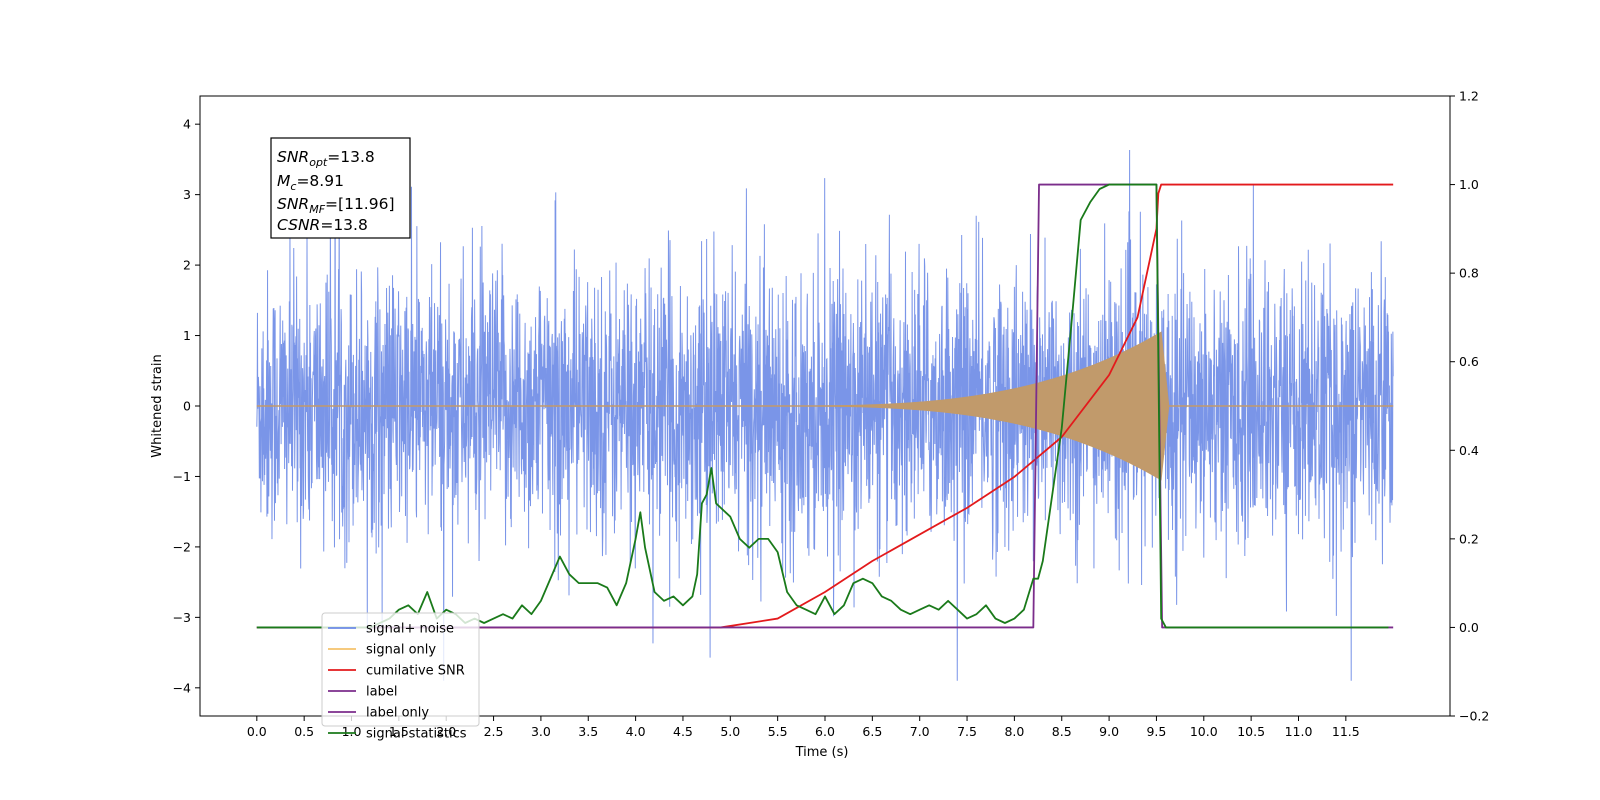 The image size is (1600, 800). I want to click on x-tick-label: 3.5, so click(588, 731).